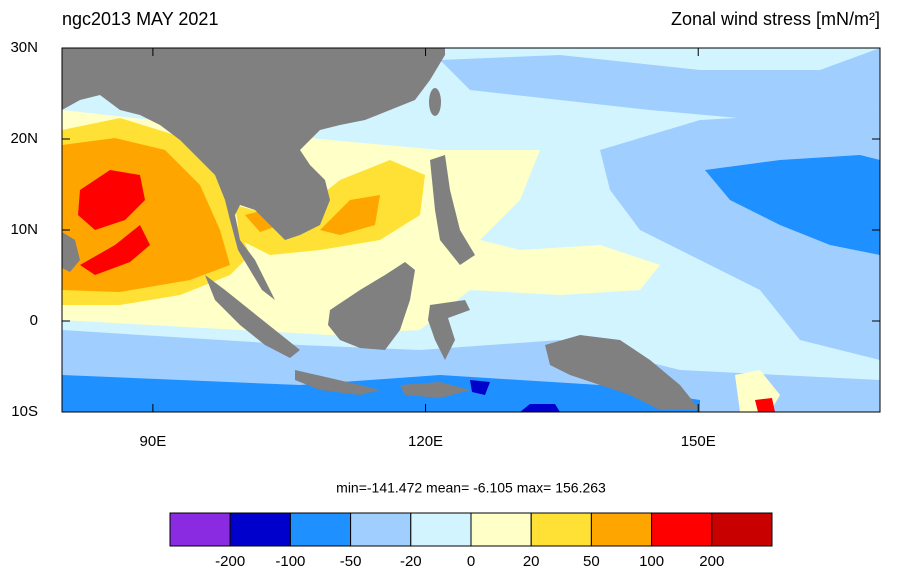  Describe the element at coordinates (425, 441) in the screenshot. I see `lon-tick-label: 120E` at that location.